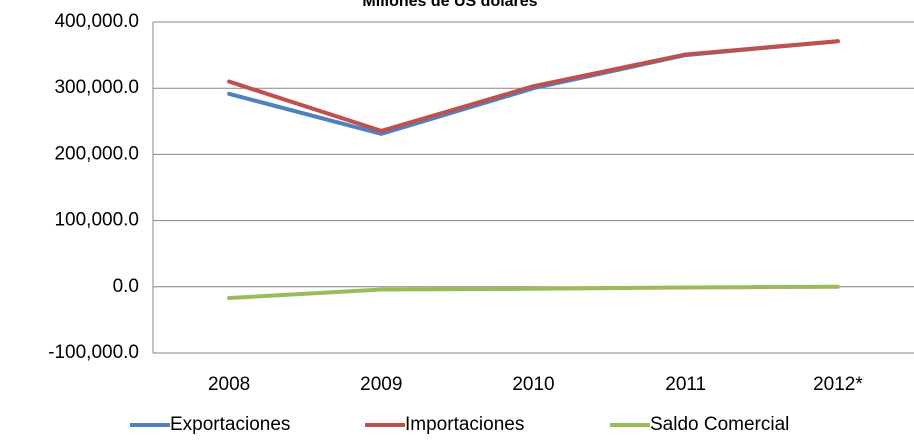 The height and width of the screenshot is (440, 914). What do you see at coordinates (464, 424) in the screenshot?
I see `legend-label: Importaciones` at bounding box center [464, 424].